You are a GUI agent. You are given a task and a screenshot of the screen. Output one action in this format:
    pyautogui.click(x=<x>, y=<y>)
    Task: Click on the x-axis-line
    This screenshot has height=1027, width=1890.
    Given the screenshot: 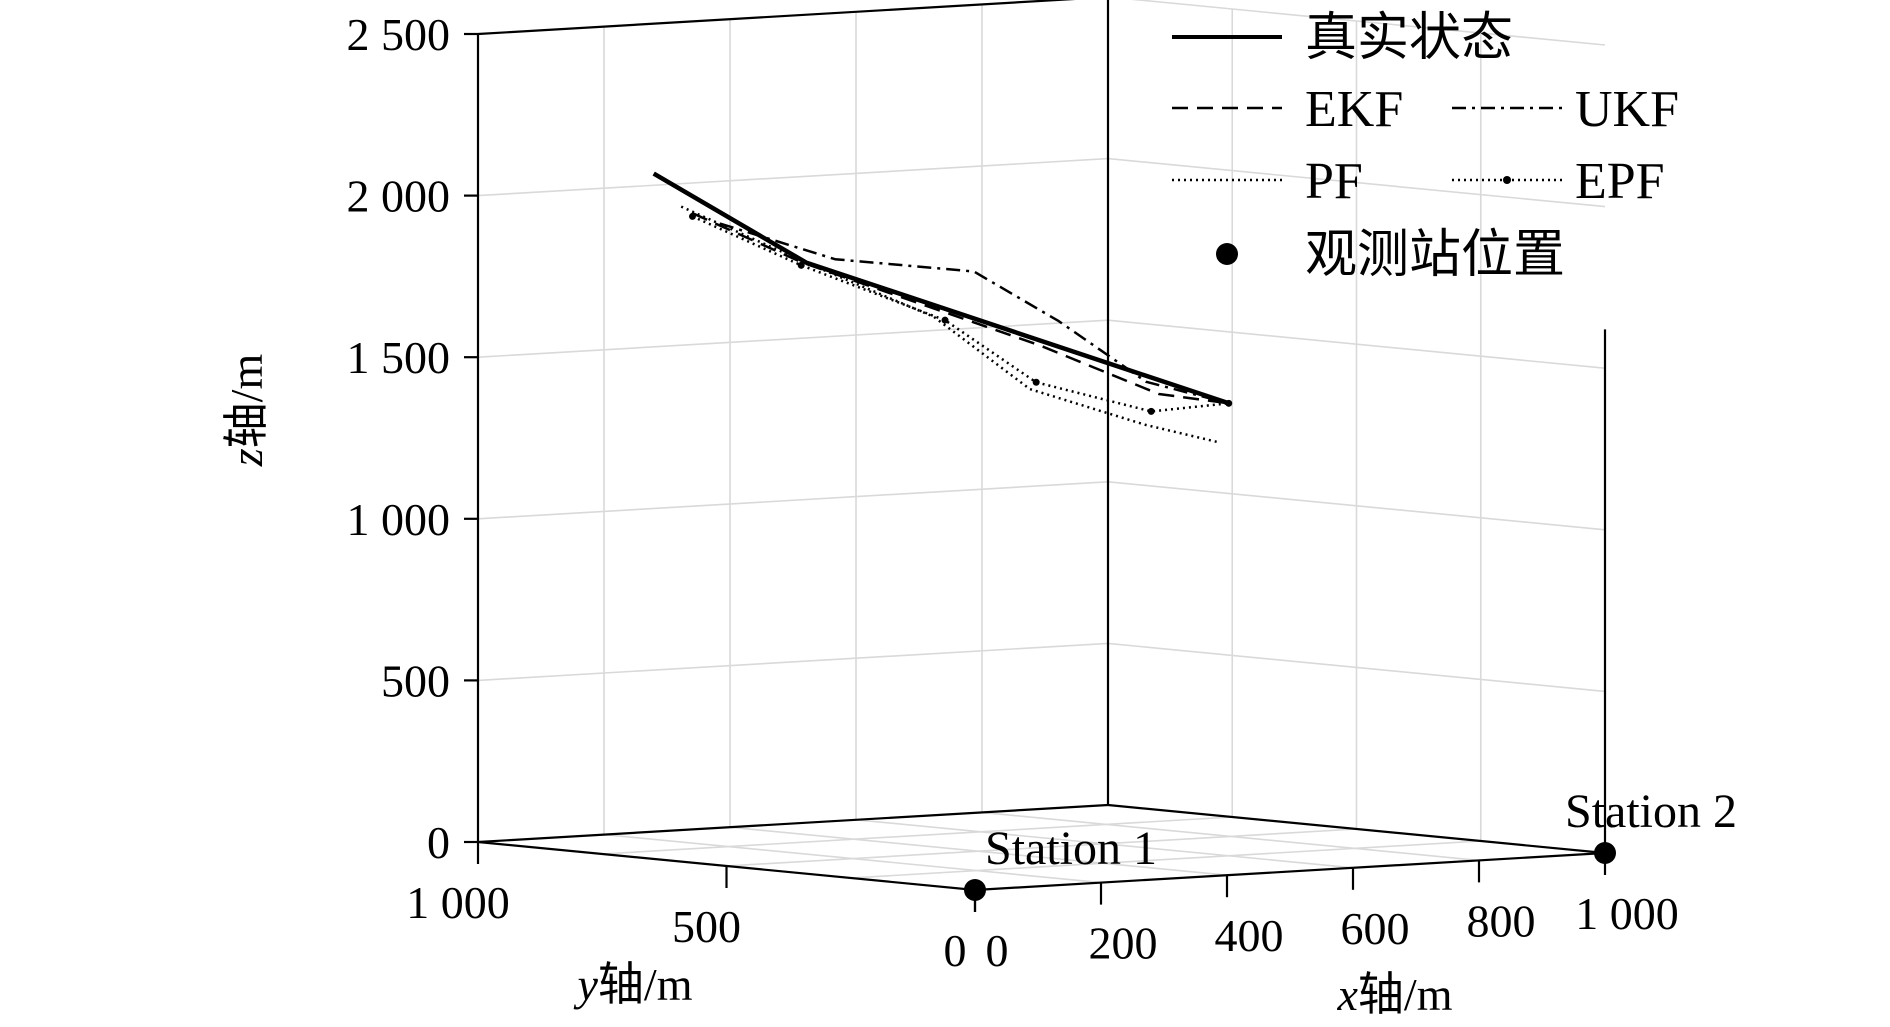 What is the action you would take?
    pyautogui.click(x=1290, y=871)
    